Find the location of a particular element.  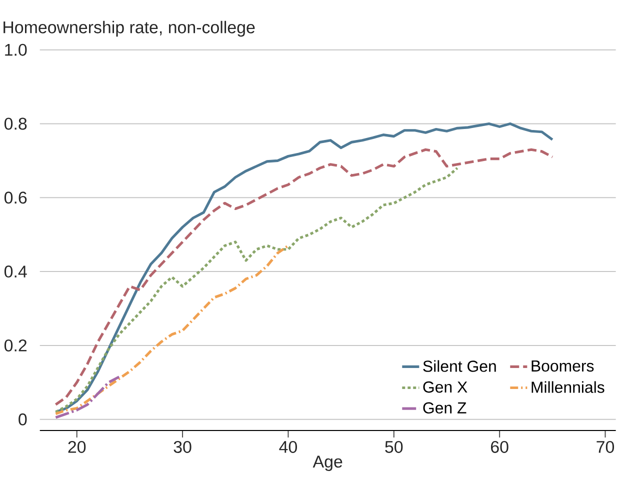

x-tick-label: 70 is located at coordinates (605, 446).